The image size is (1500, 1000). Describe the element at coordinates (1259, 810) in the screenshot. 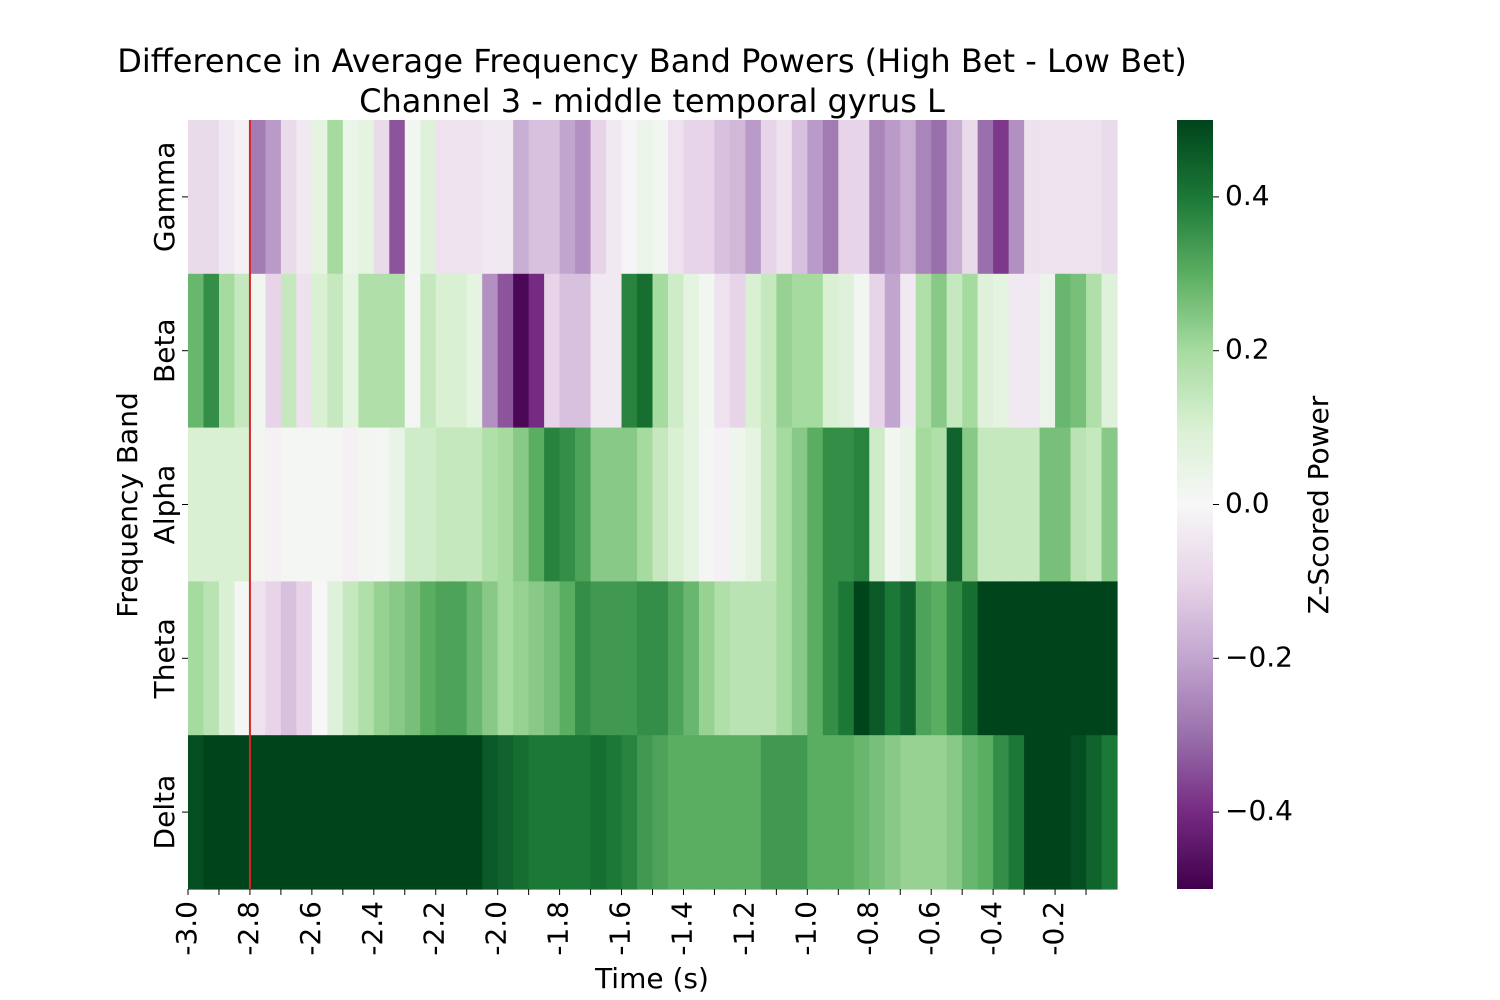

I see `colorbar-tick-label: −0.4` at that location.